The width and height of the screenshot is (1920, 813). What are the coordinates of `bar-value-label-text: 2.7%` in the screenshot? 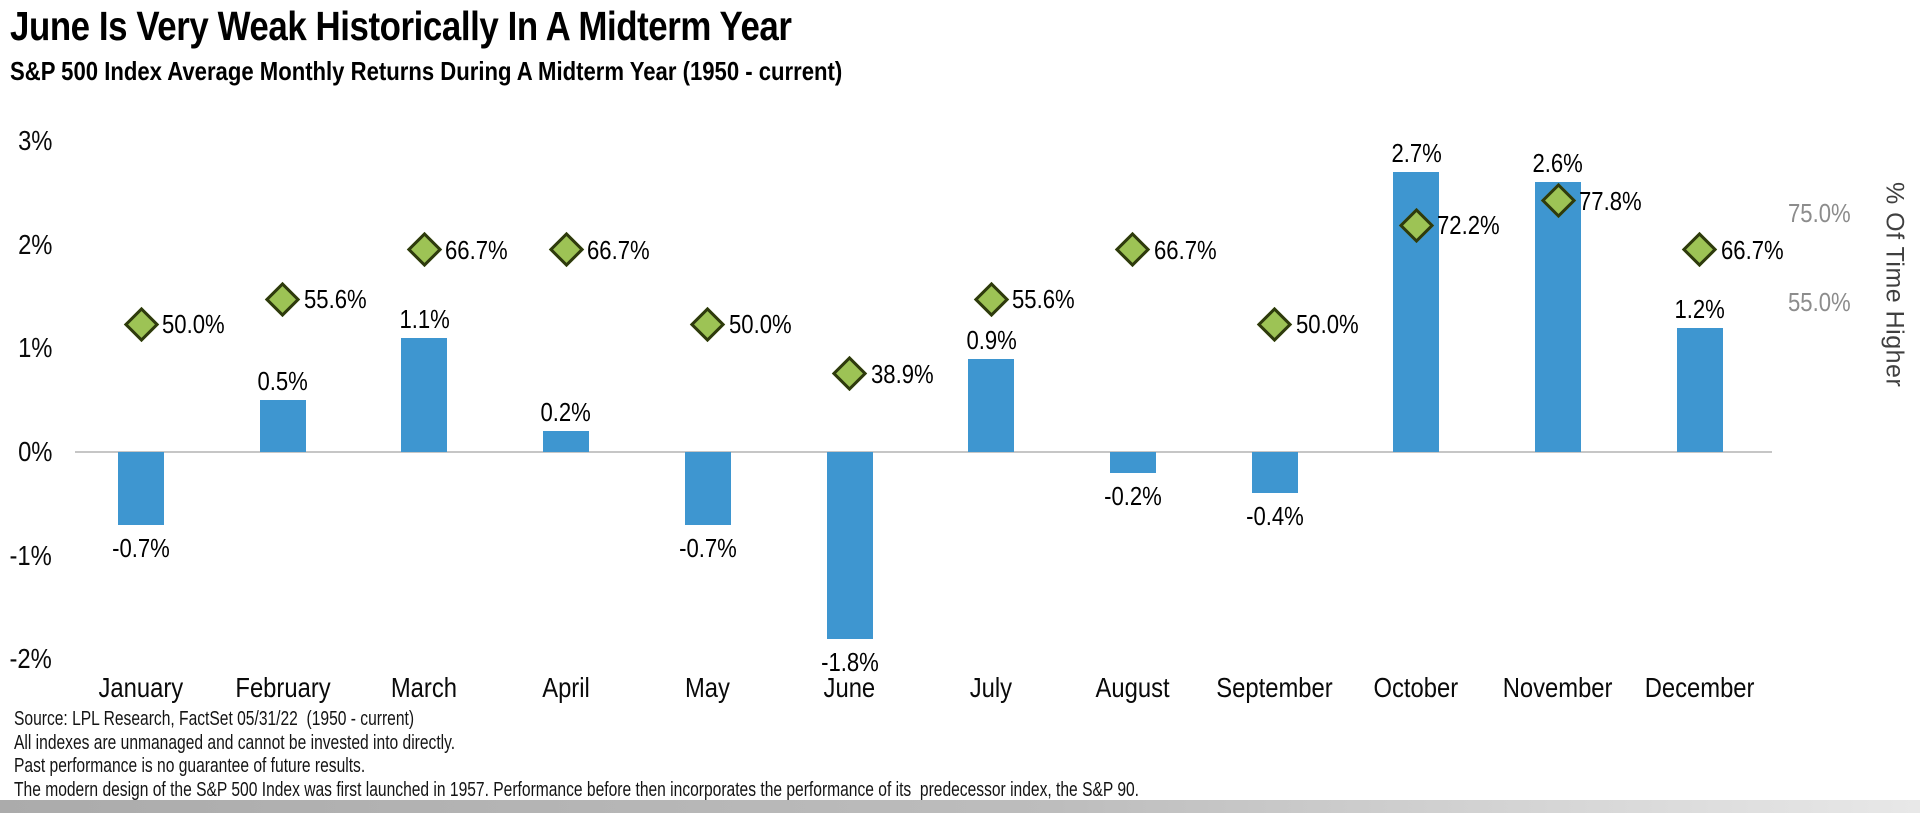 It's located at (1416, 153).